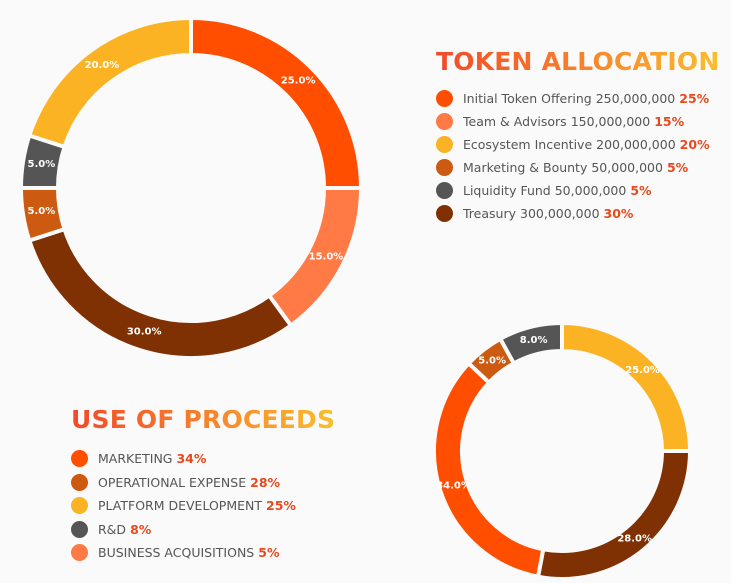  What do you see at coordinates (669, 121) in the screenshot?
I see `legend-percent: 15%` at bounding box center [669, 121].